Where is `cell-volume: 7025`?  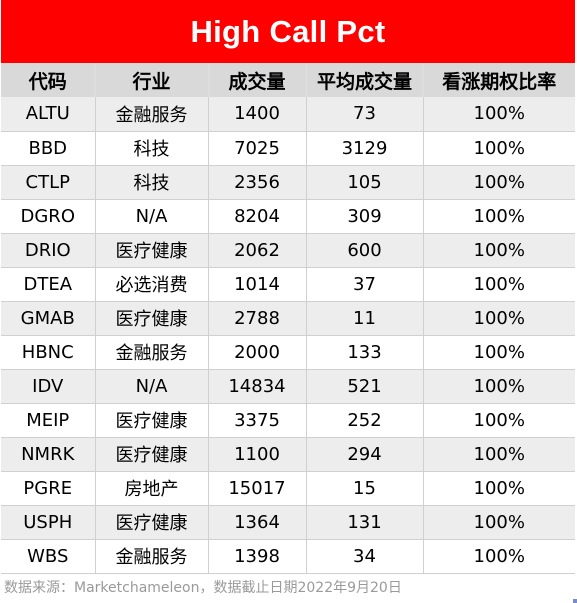
cell-volume: 7025 is located at coordinates (257, 148).